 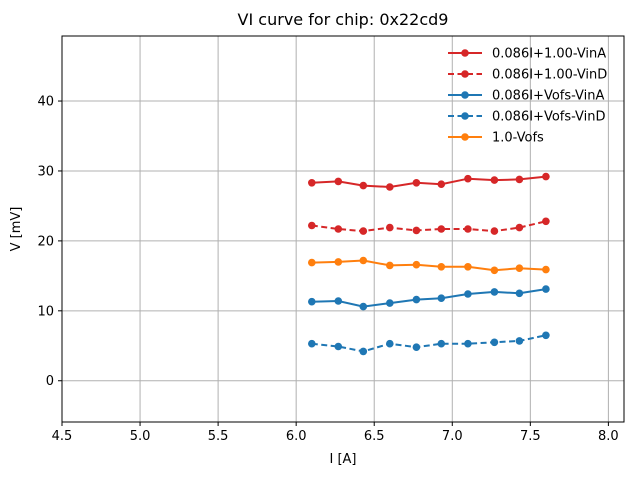 I want to click on series-line-0.086I+Vofs-VinD, so click(x=429, y=343).